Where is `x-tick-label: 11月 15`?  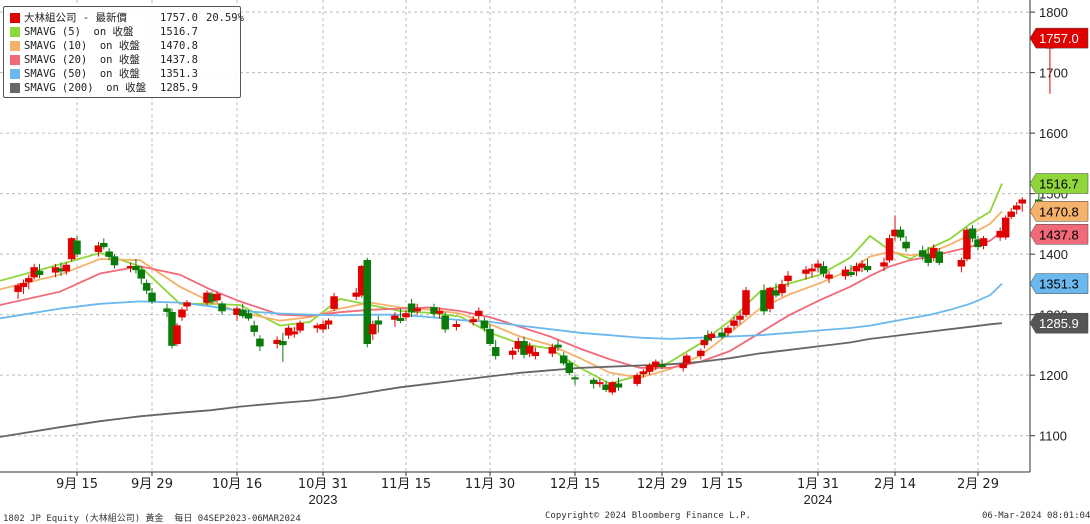 x-tick-label: 11月 15 is located at coordinates (406, 484).